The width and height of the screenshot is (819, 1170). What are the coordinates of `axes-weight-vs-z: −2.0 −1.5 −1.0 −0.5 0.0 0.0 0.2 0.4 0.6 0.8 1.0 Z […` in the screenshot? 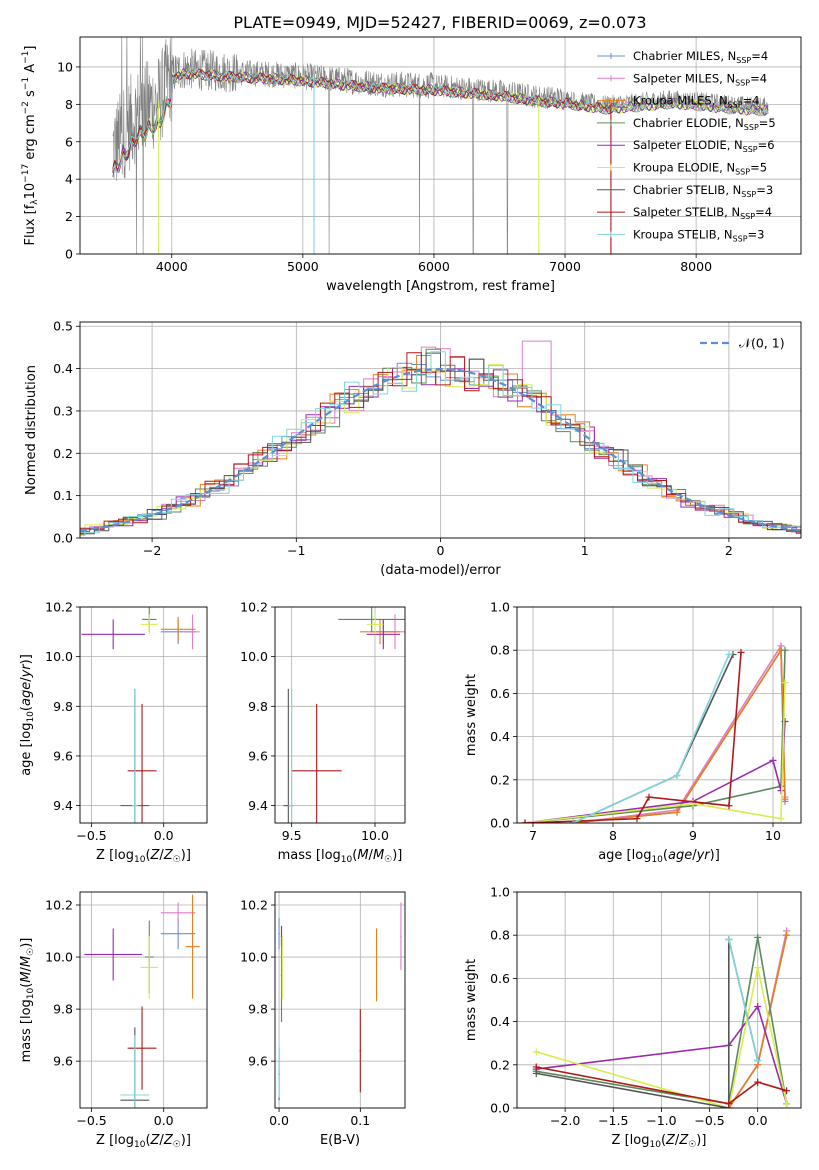 It's located at (633, 1017).